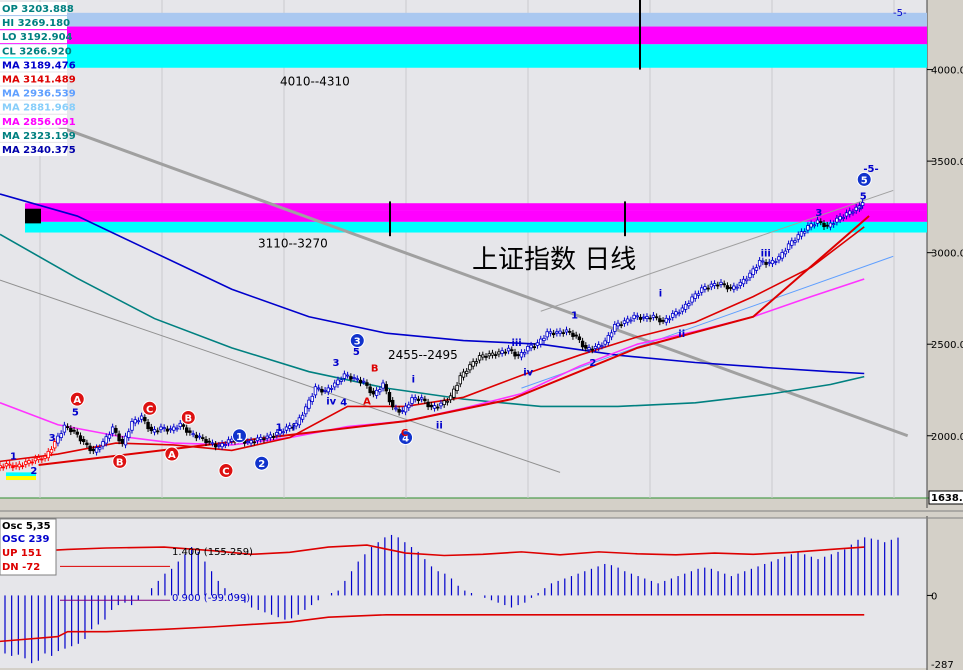  I want to click on target-zone-label: 4010--4310, so click(315, 82).